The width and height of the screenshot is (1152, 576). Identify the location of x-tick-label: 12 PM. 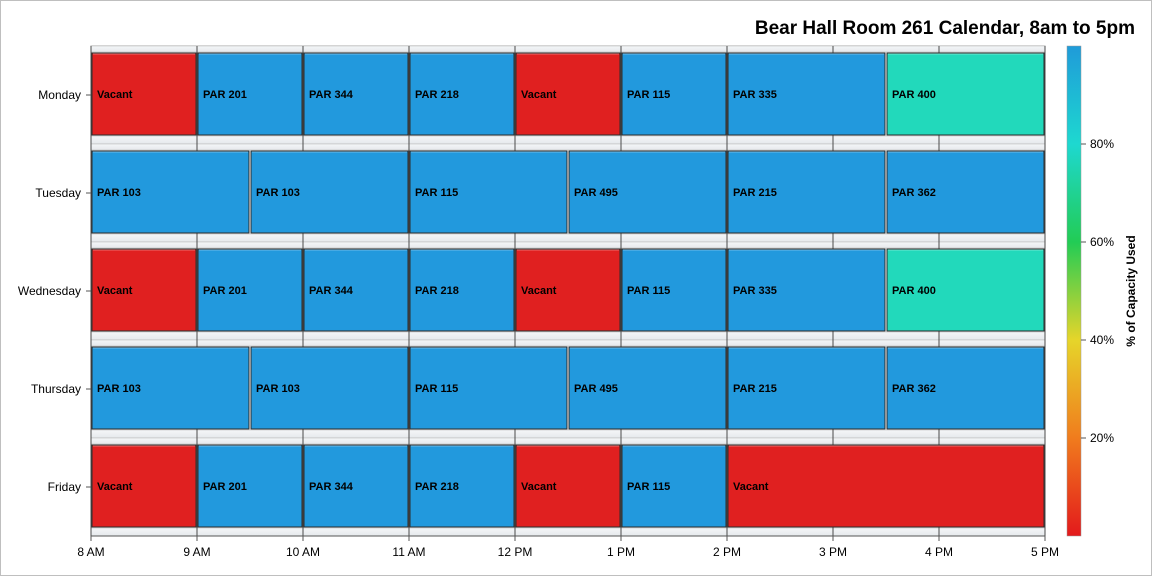
(515, 552).